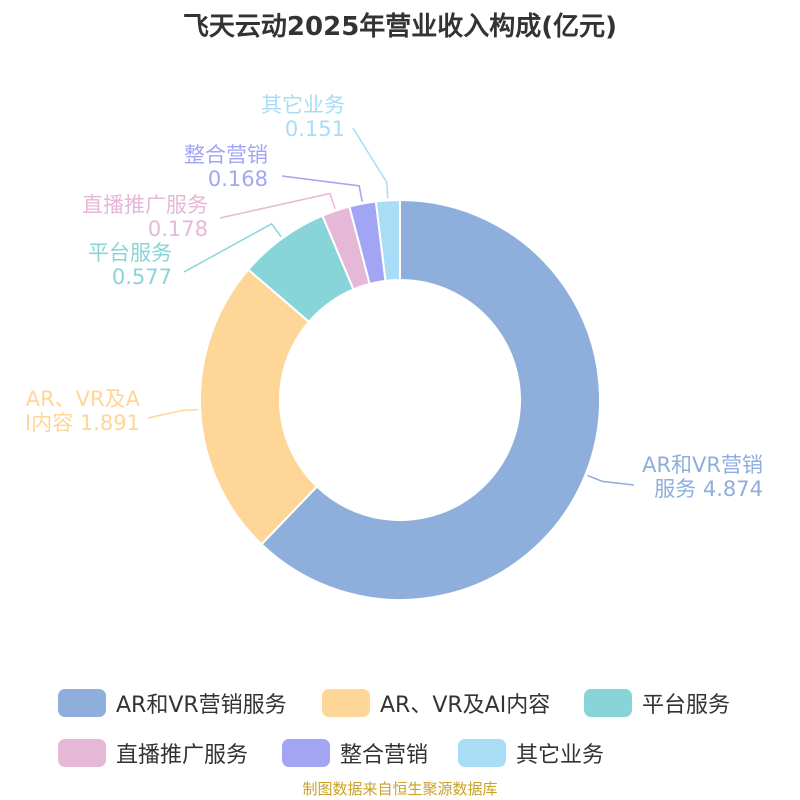 The height and width of the screenshot is (800, 800). I want to click on legend-label: 其它业务, so click(560, 755).